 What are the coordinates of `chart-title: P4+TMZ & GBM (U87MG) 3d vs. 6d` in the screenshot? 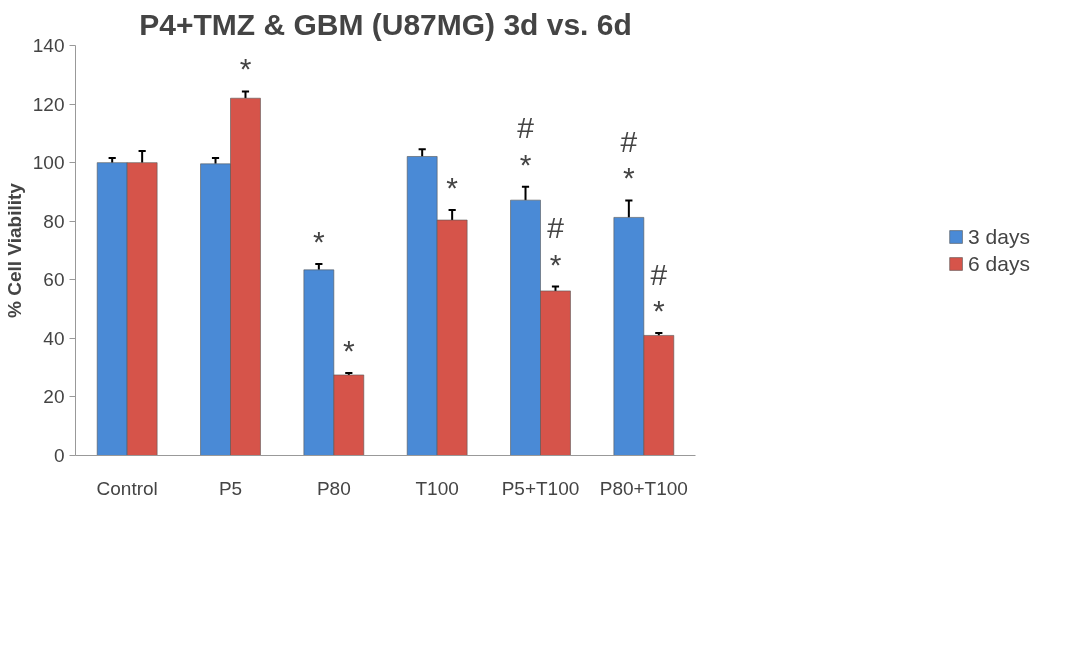 It's located at (385, 24).